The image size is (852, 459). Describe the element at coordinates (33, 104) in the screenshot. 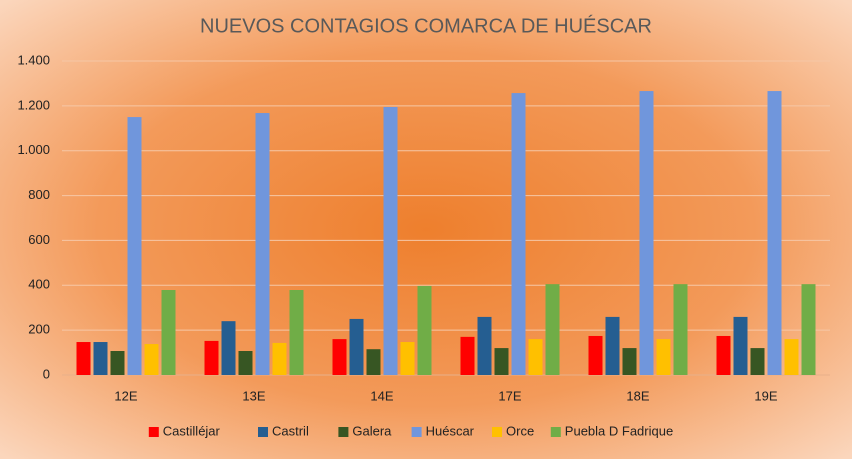

I see `y-tick-label: 1.200` at that location.